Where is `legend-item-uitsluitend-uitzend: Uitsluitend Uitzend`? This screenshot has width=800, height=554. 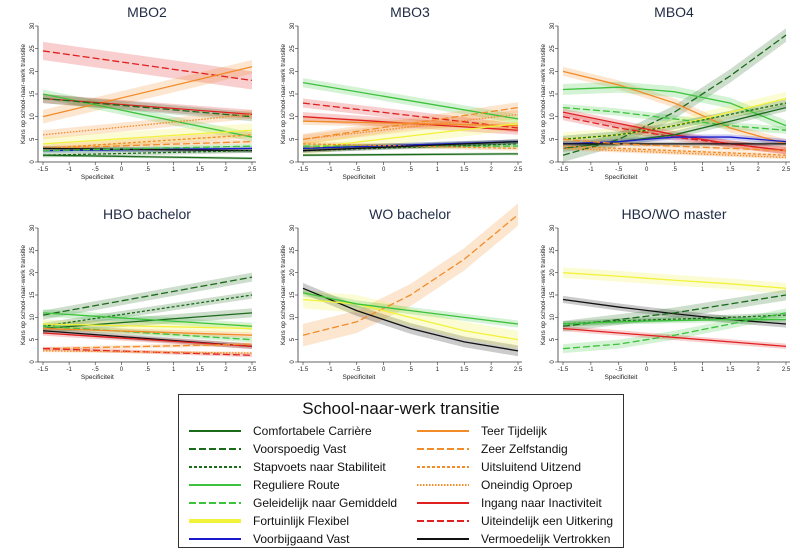 legend-item-uitsluitend-uitzend: Uitsluitend Uitzend is located at coordinates (514, 467).